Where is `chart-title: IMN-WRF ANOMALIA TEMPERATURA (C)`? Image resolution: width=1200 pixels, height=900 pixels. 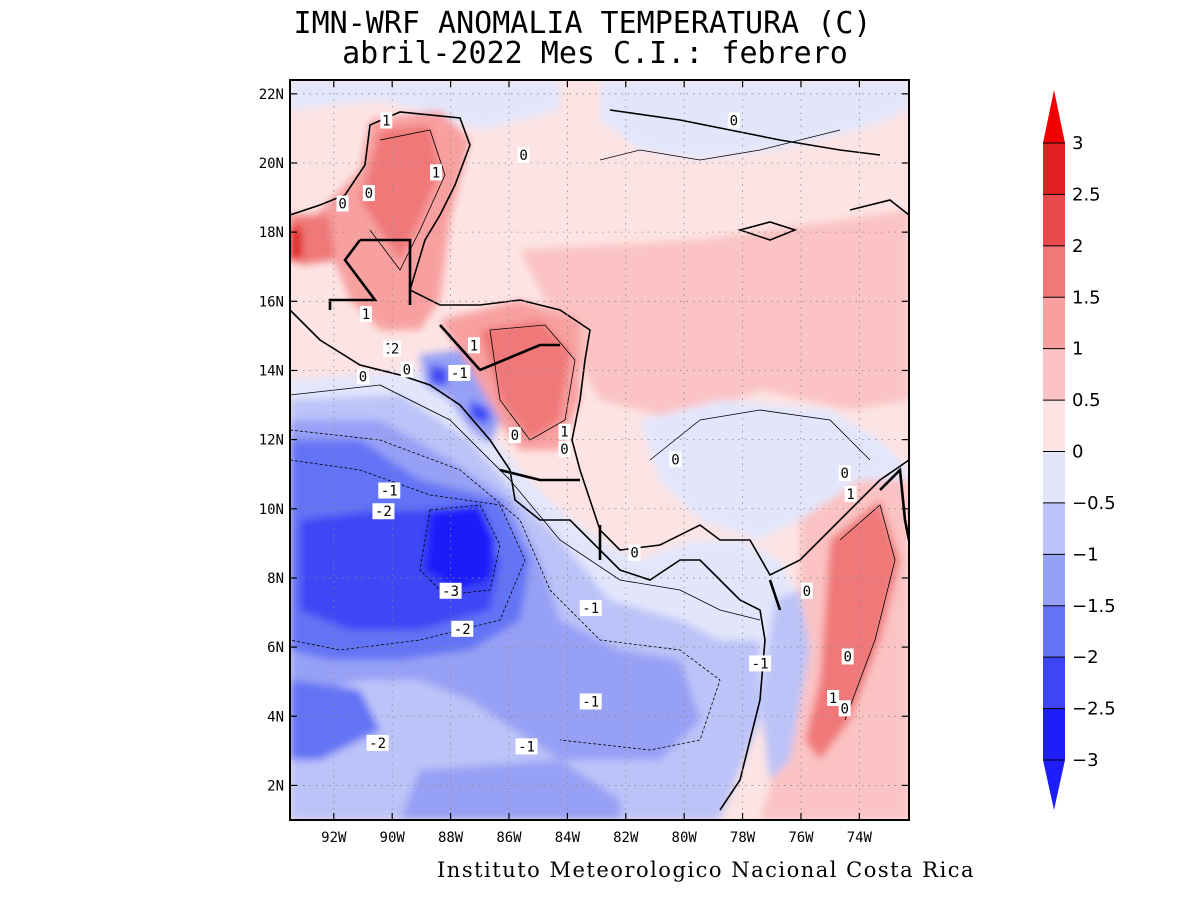
chart-title: IMN-WRF ANOMALIA TEMPERATURA (C) is located at coordinates (582, 23).